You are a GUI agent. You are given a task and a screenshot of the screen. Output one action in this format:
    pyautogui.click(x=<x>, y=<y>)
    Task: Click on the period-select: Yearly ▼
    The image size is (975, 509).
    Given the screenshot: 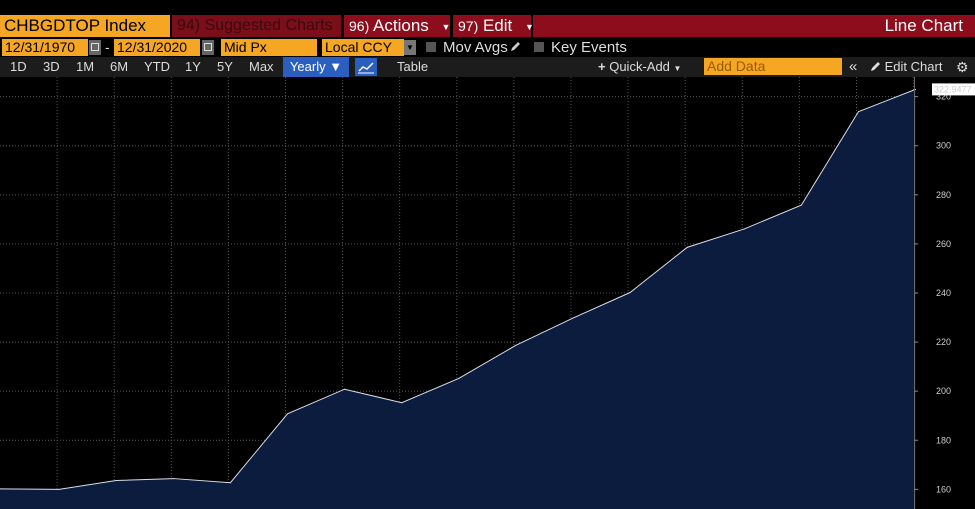 What is the action you would take?
    pyautogui.click(x=316, y=67)
    